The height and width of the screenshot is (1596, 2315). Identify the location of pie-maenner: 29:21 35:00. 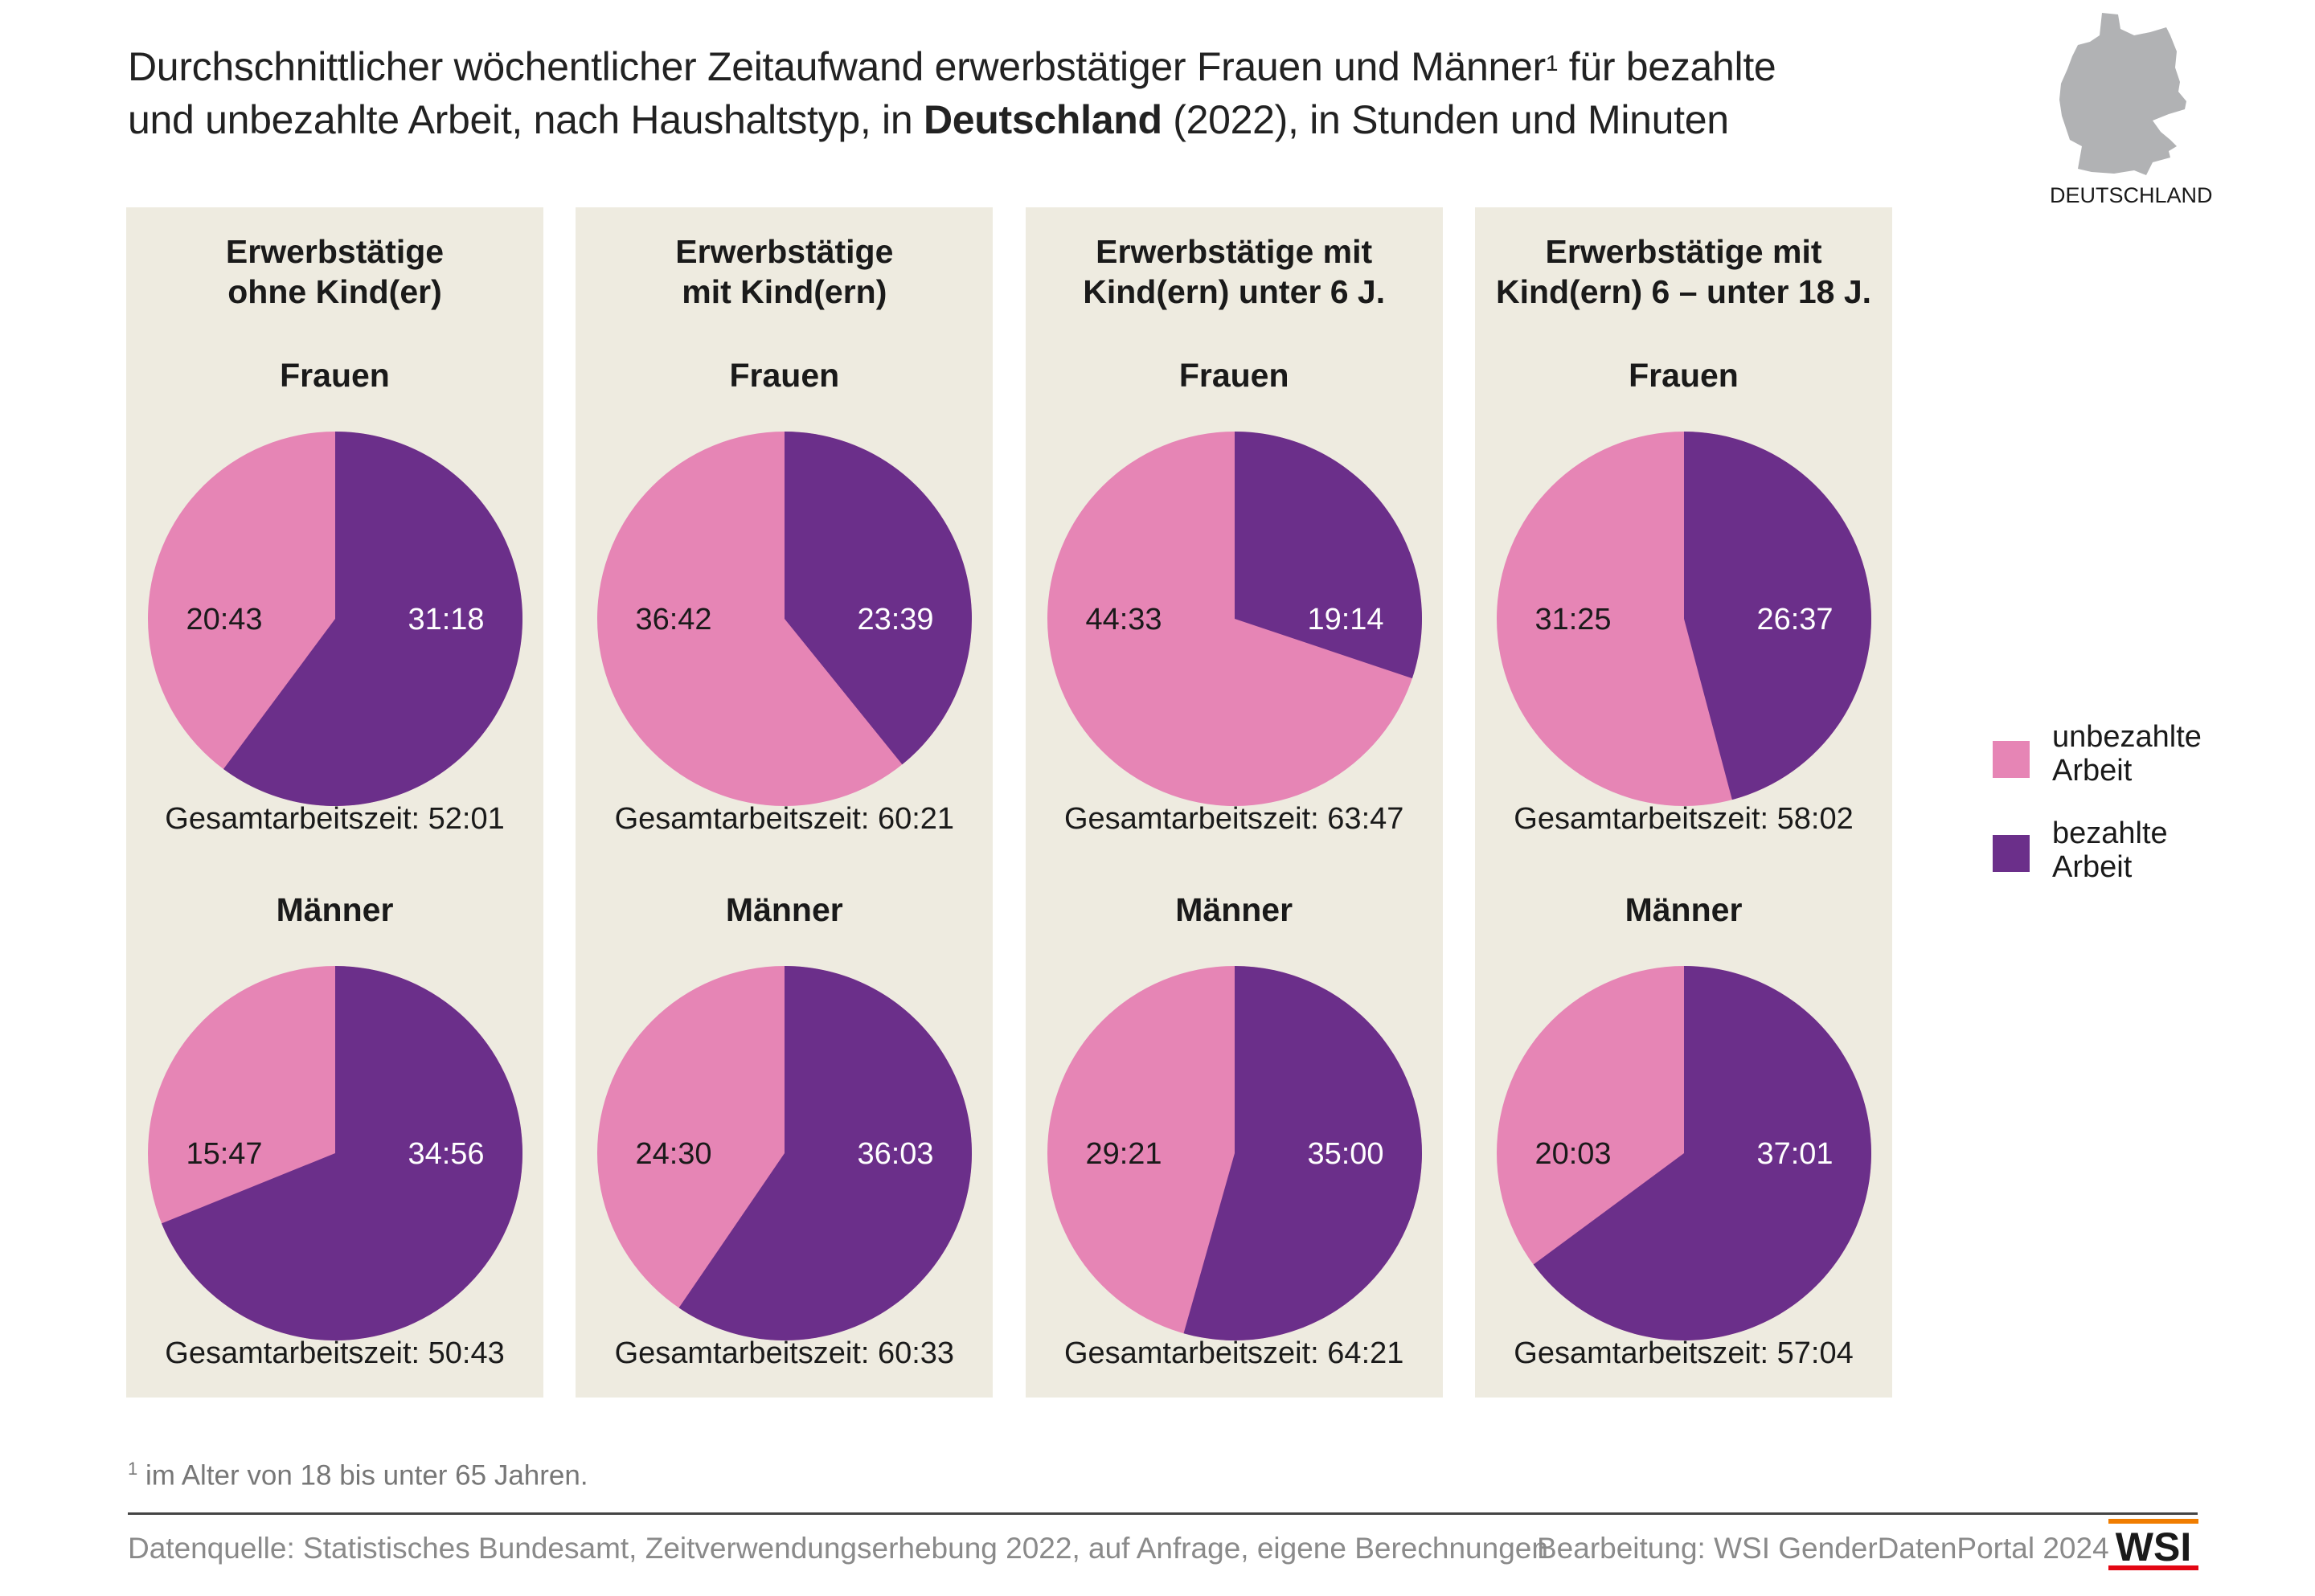
(1234, 1153).